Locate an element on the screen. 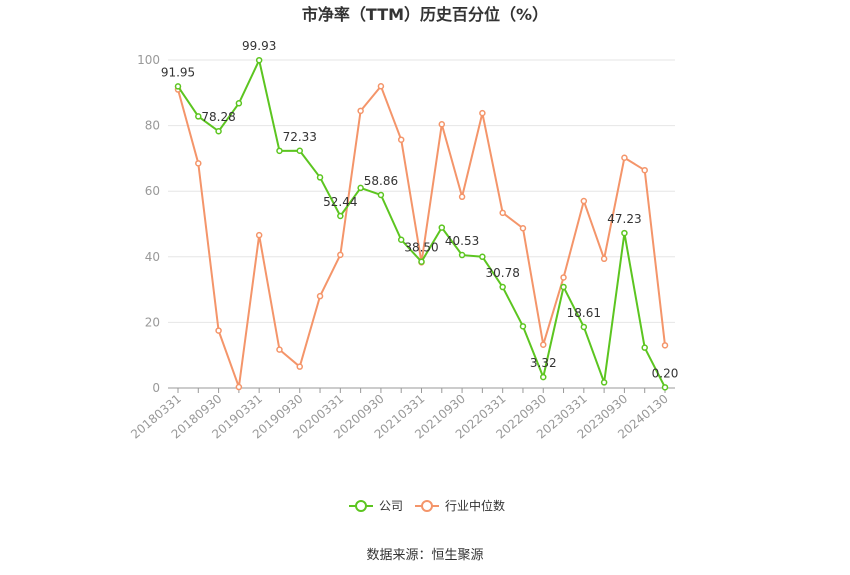 The image size is (850, 575). y-tick-label: 80 is located at coordinates (152, 126).